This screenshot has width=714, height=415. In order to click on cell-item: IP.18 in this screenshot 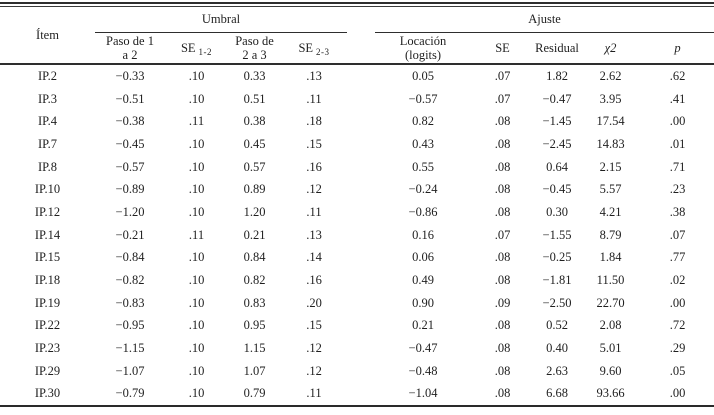, I will do `click(47, 280)`.